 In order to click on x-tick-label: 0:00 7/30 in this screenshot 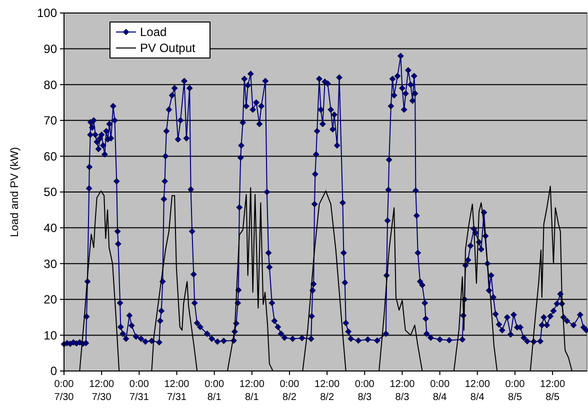, I will do `click(64, 391)`.